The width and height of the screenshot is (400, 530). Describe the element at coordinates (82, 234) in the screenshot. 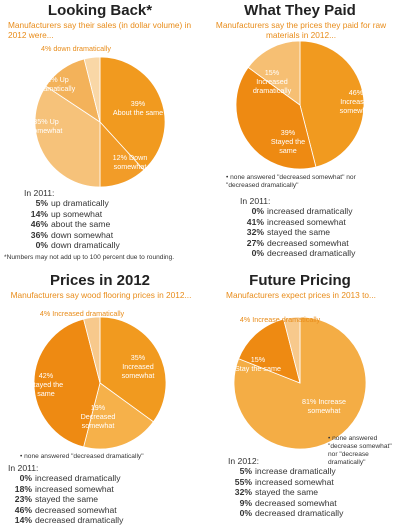

I see `previous-year-label: down somewhat` at that location.